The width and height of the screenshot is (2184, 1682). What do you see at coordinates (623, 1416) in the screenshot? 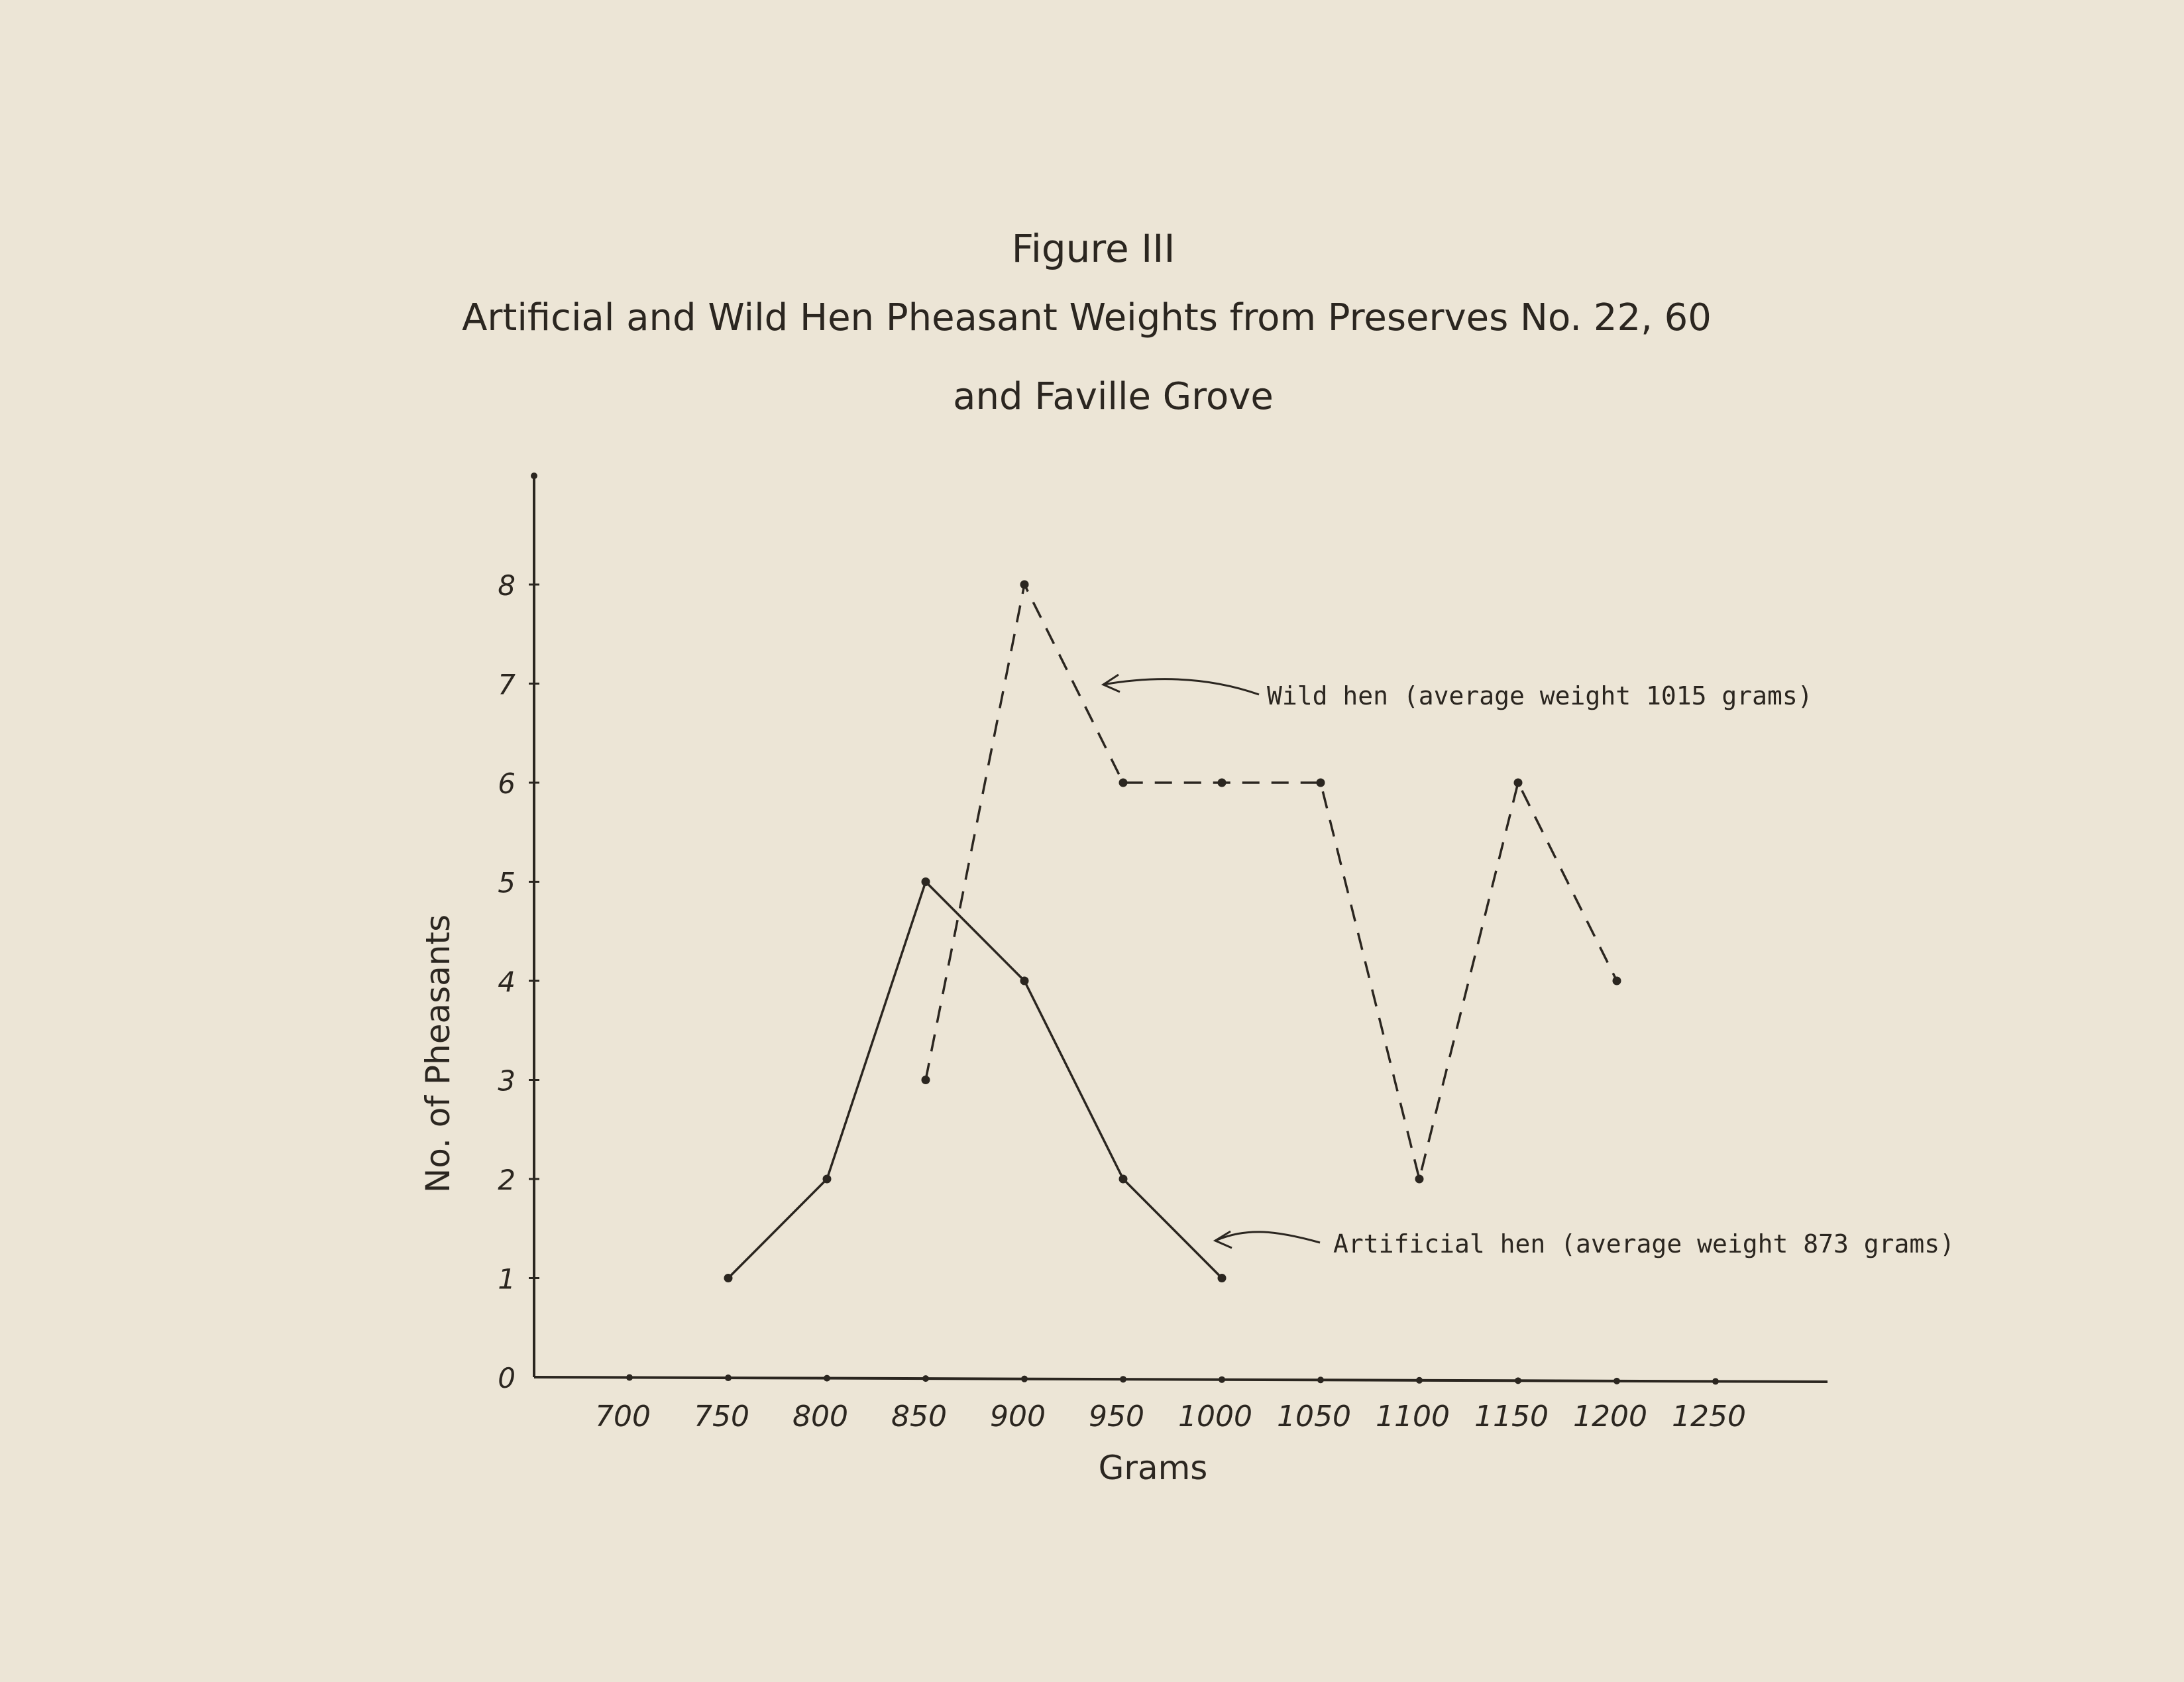
I see `x-tick-label: 700` at bounding box center [623, 1416].